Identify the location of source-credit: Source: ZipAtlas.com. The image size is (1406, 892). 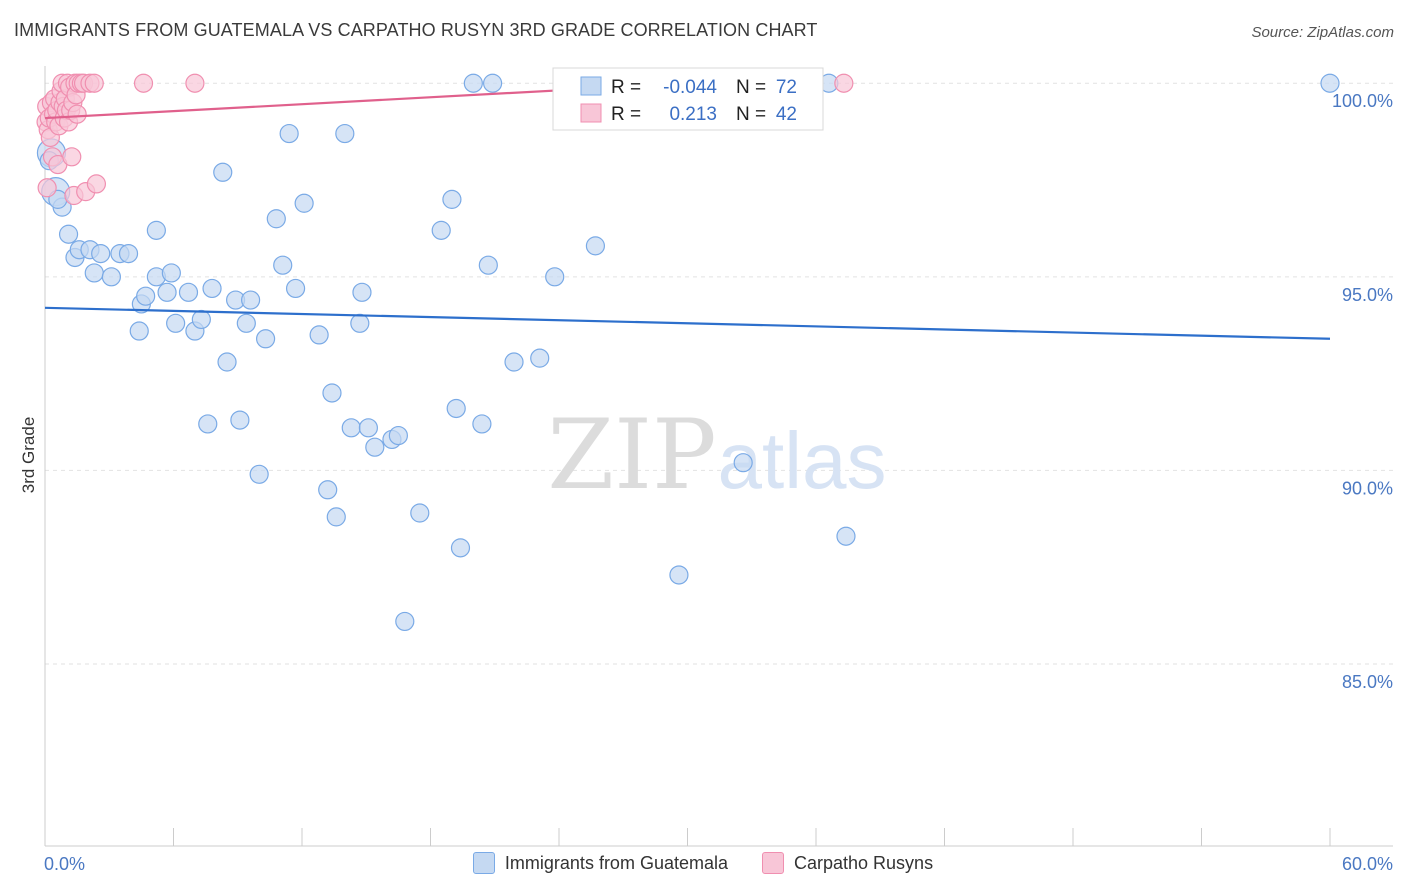
(1322, 32).